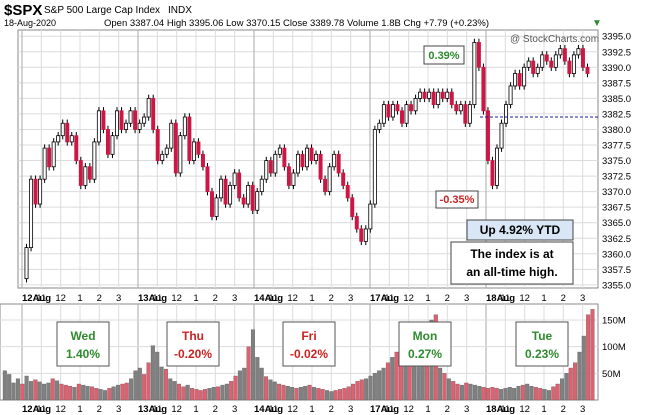  I want to click on price-tick-label: 3390.0, so click(616, 68).